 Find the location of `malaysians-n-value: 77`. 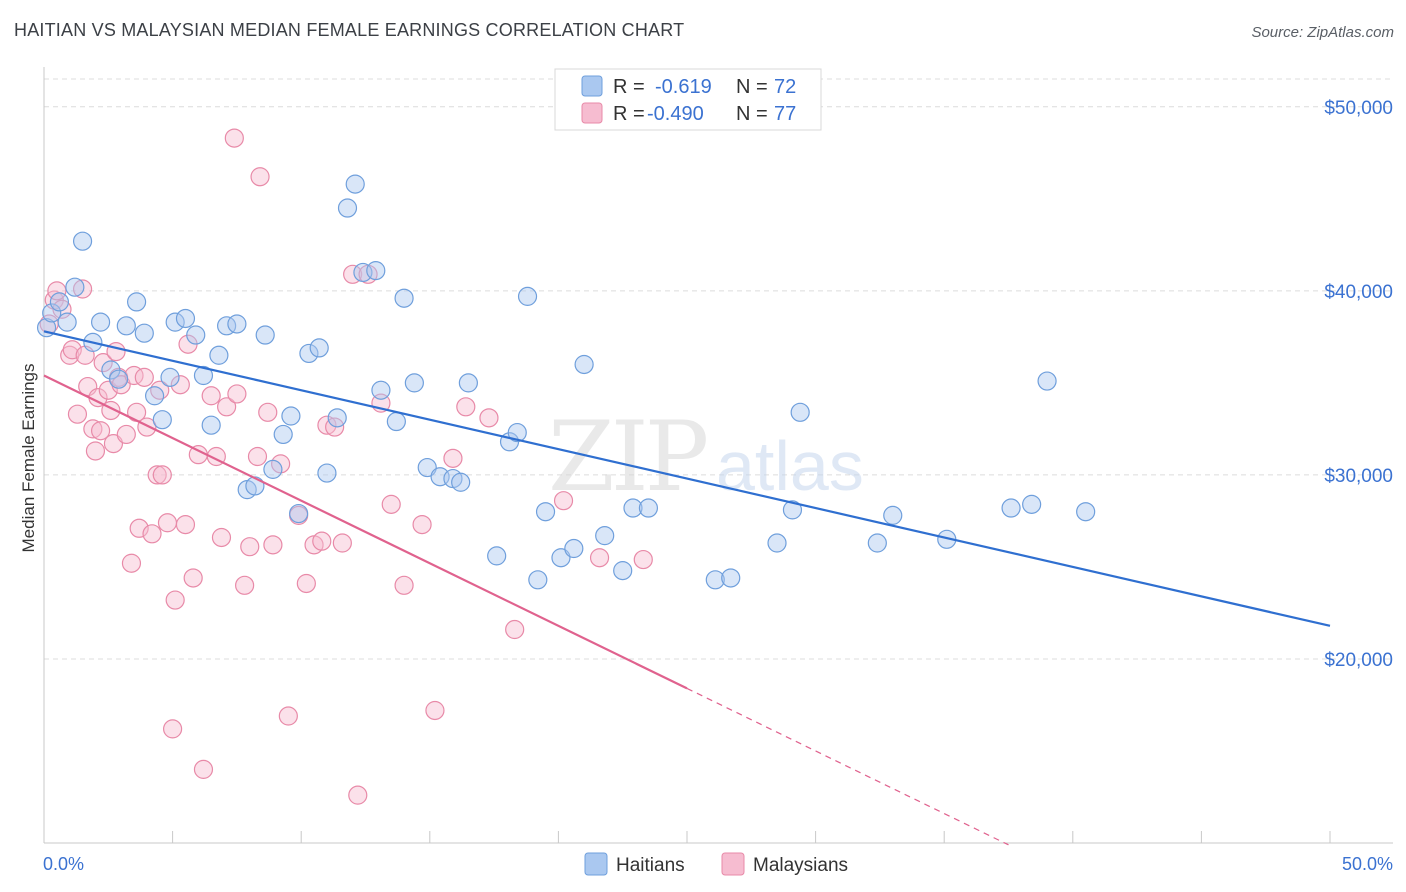

malaysians-n-value: 77 is located at coordinates (785, 114).